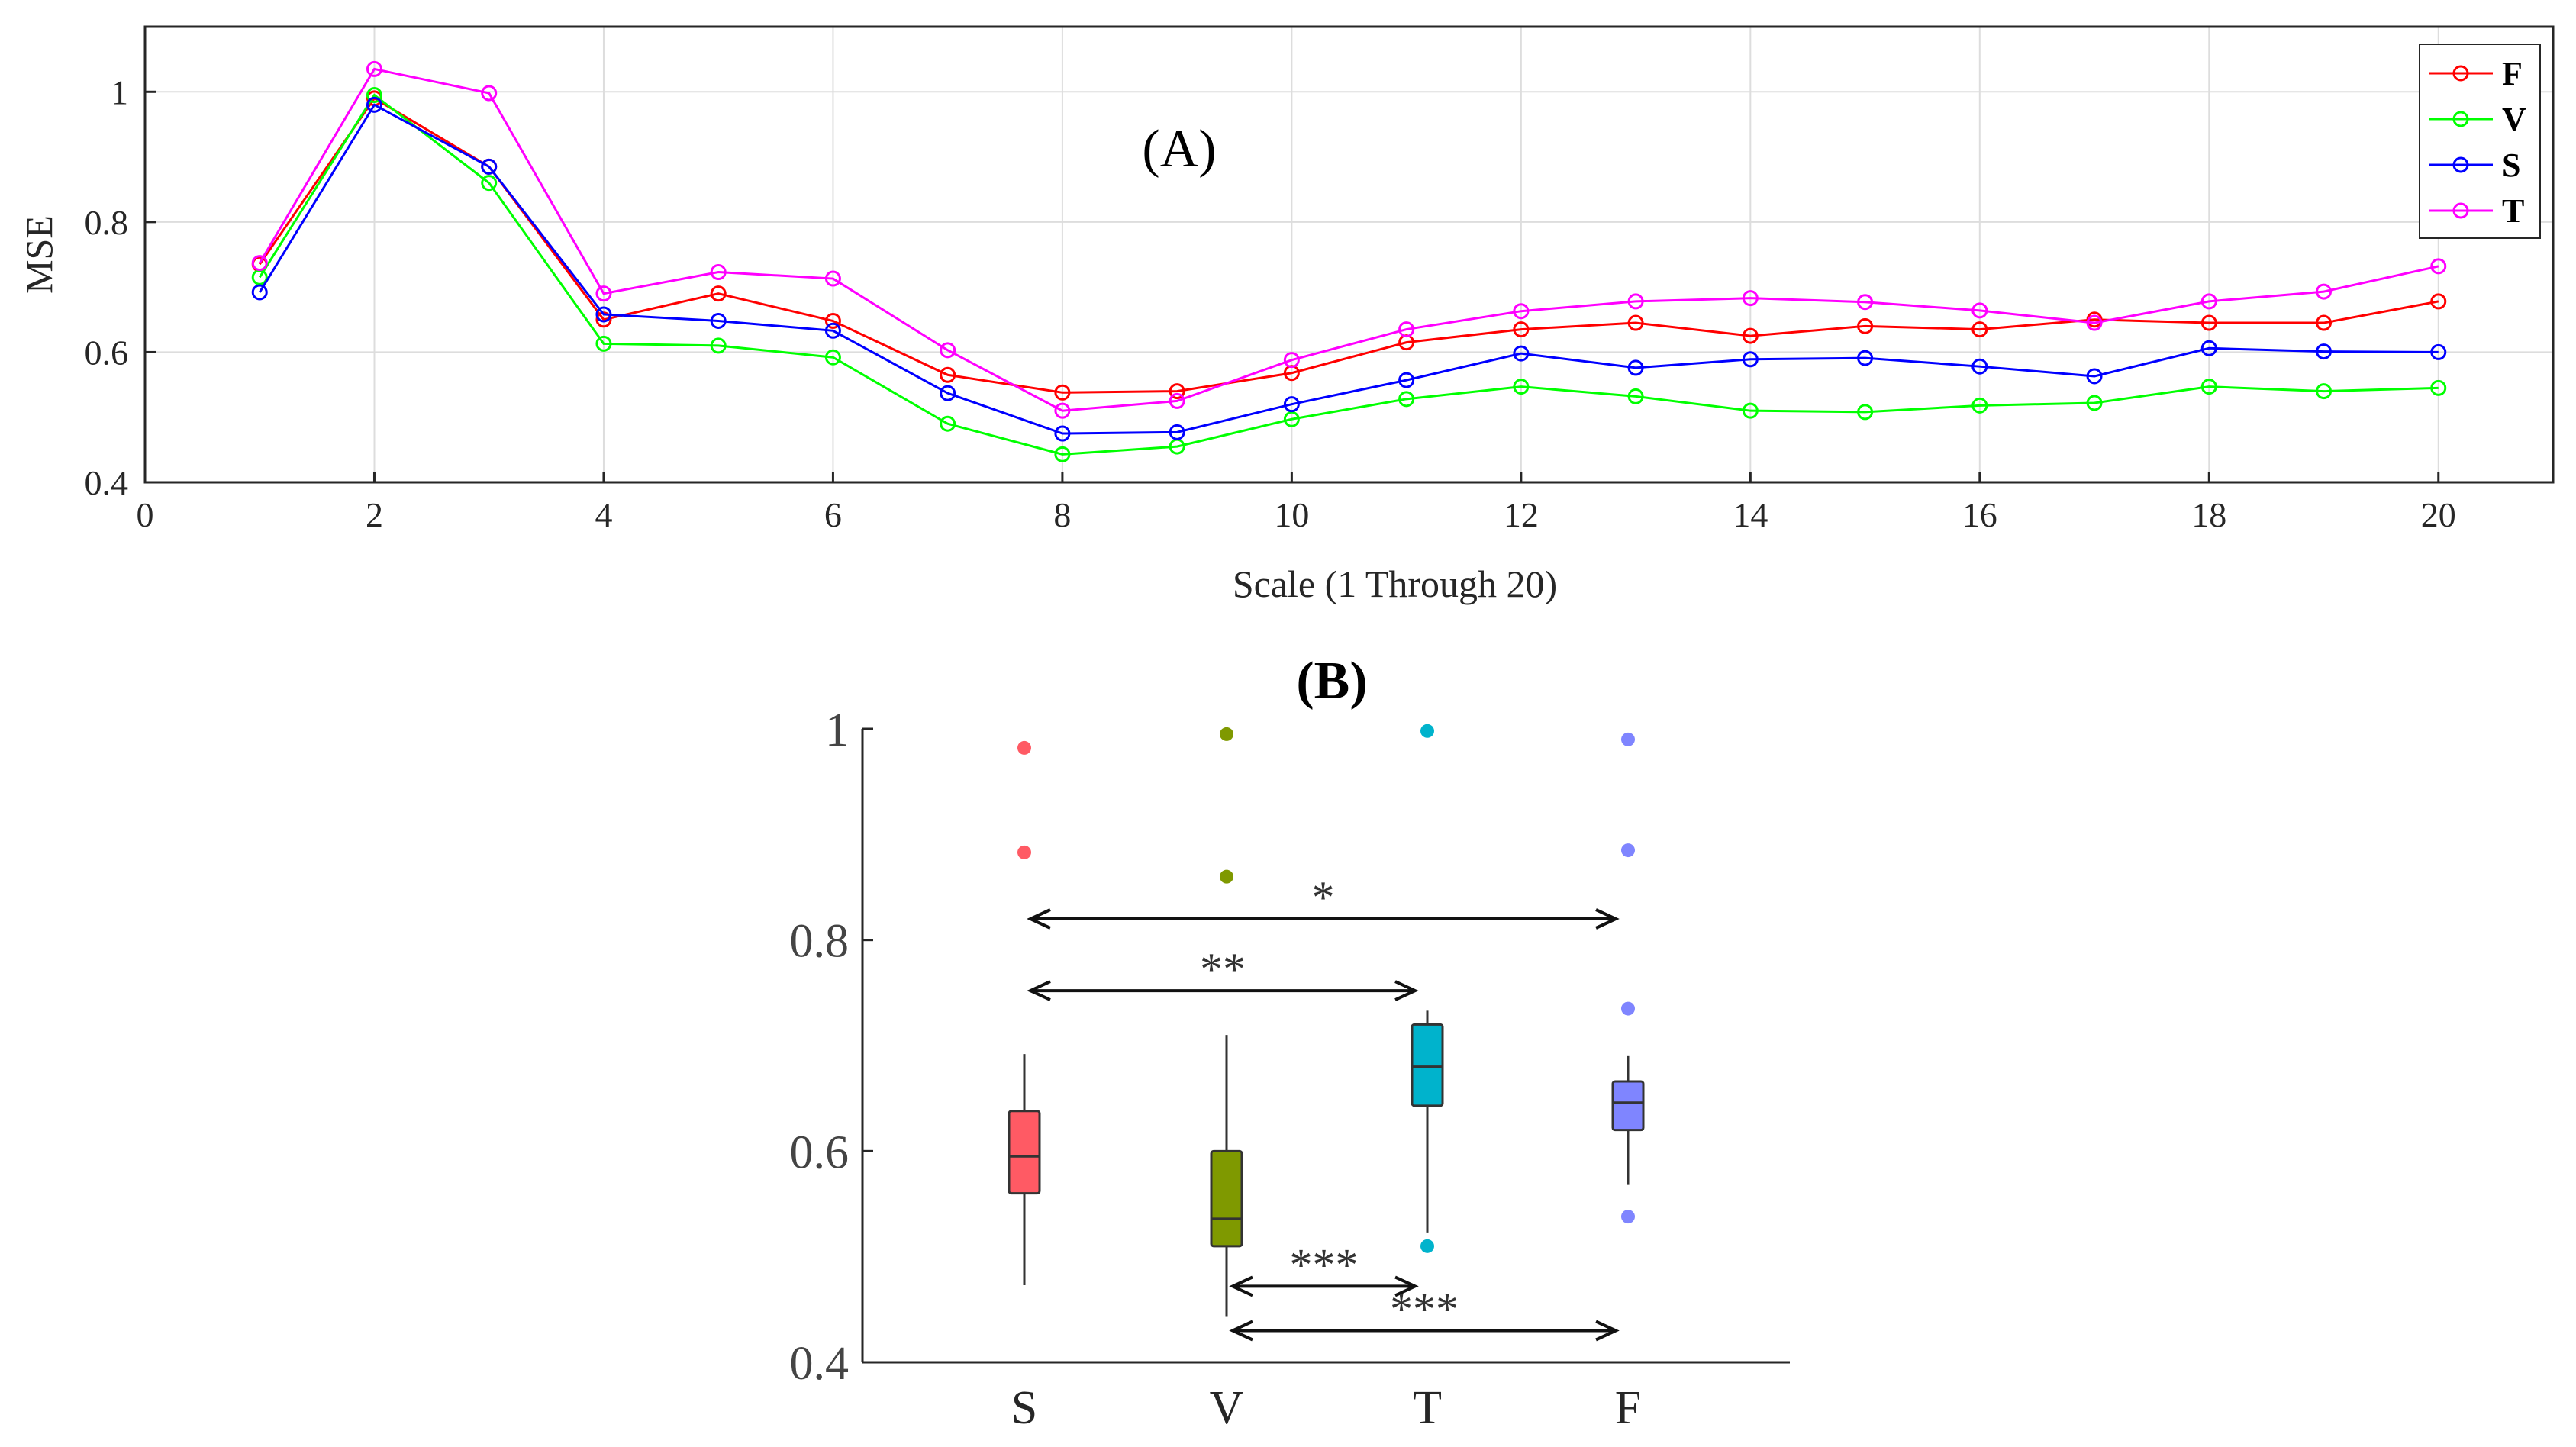 The image size is (2576, 1447). I want to click on legend-item-s: S, so click(2475, 165).